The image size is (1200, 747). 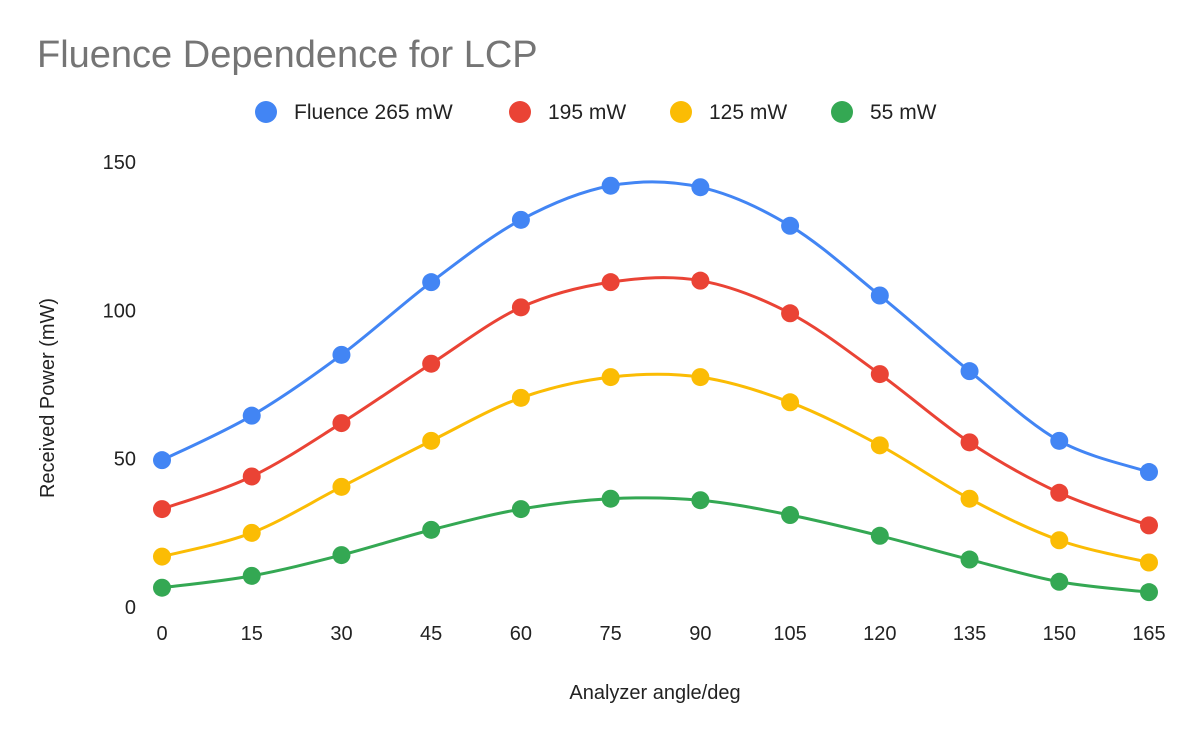 I want to click on chart-title: Fluence Dependence for LCP, so click(x=287, y=55).